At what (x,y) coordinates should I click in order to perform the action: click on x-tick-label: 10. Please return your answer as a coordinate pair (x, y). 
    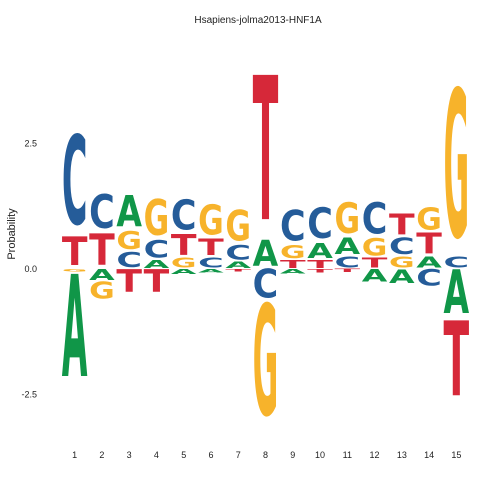
    Looking at the image, I should click on (320, 455).